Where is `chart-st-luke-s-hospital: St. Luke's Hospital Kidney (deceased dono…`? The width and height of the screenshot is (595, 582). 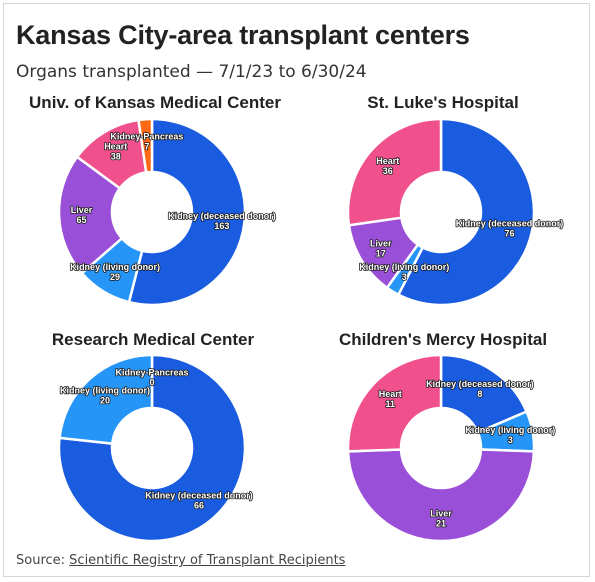 chart-st-luke-s-hospital: St. Luke's Hospital Kidney (deceased dono… is located at coordinates (455, 200).